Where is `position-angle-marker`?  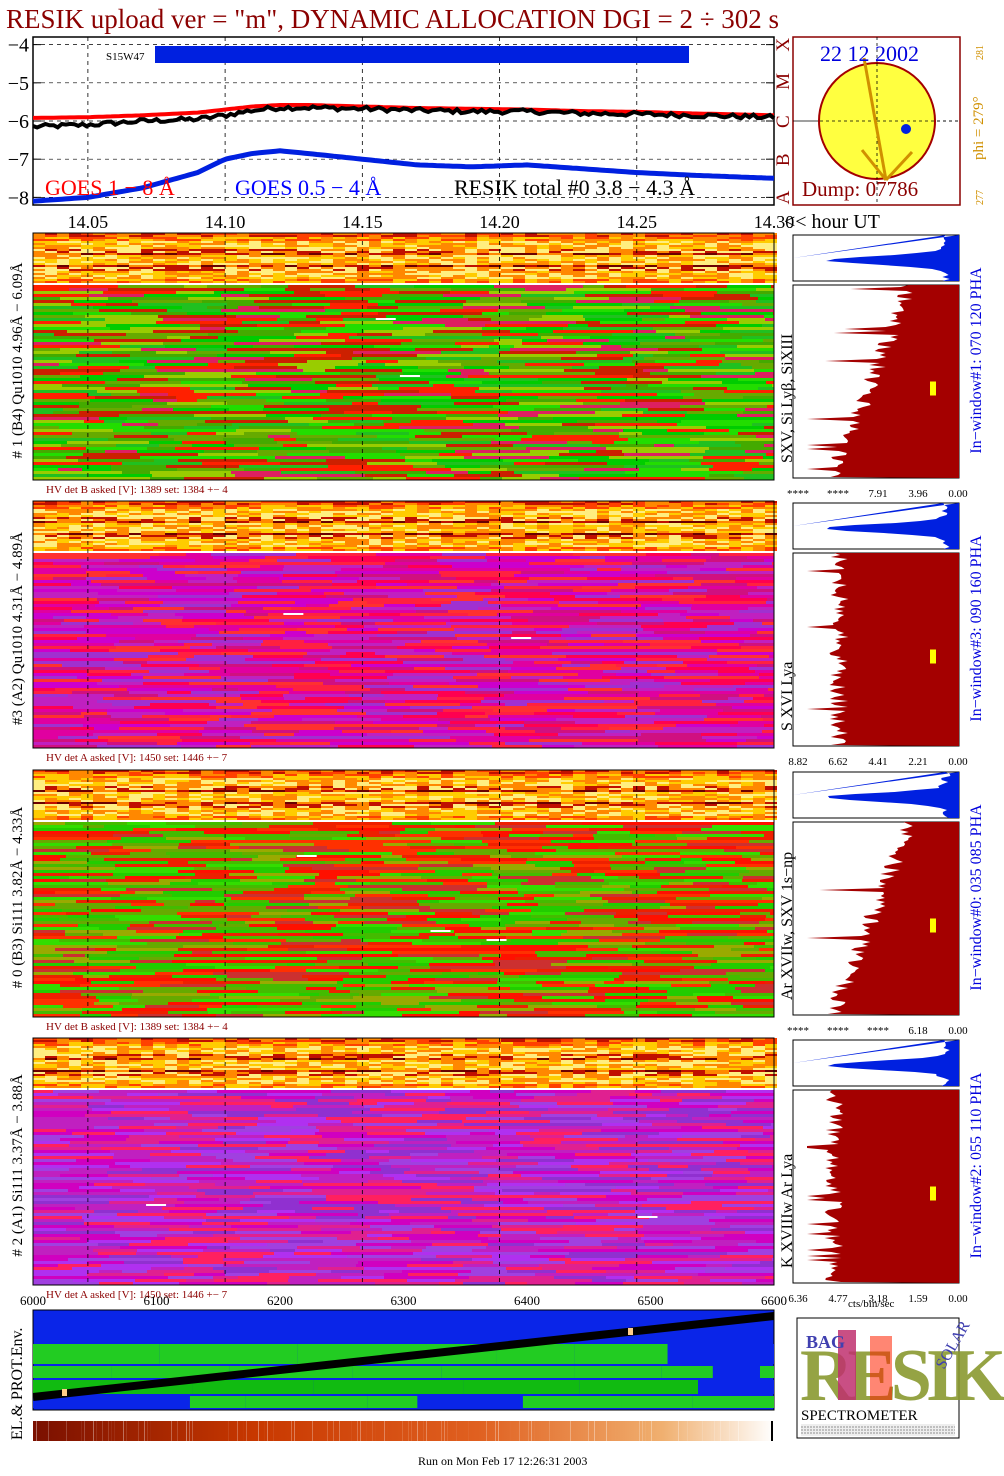
position-angle-marker is located at coordinates (887, 119).